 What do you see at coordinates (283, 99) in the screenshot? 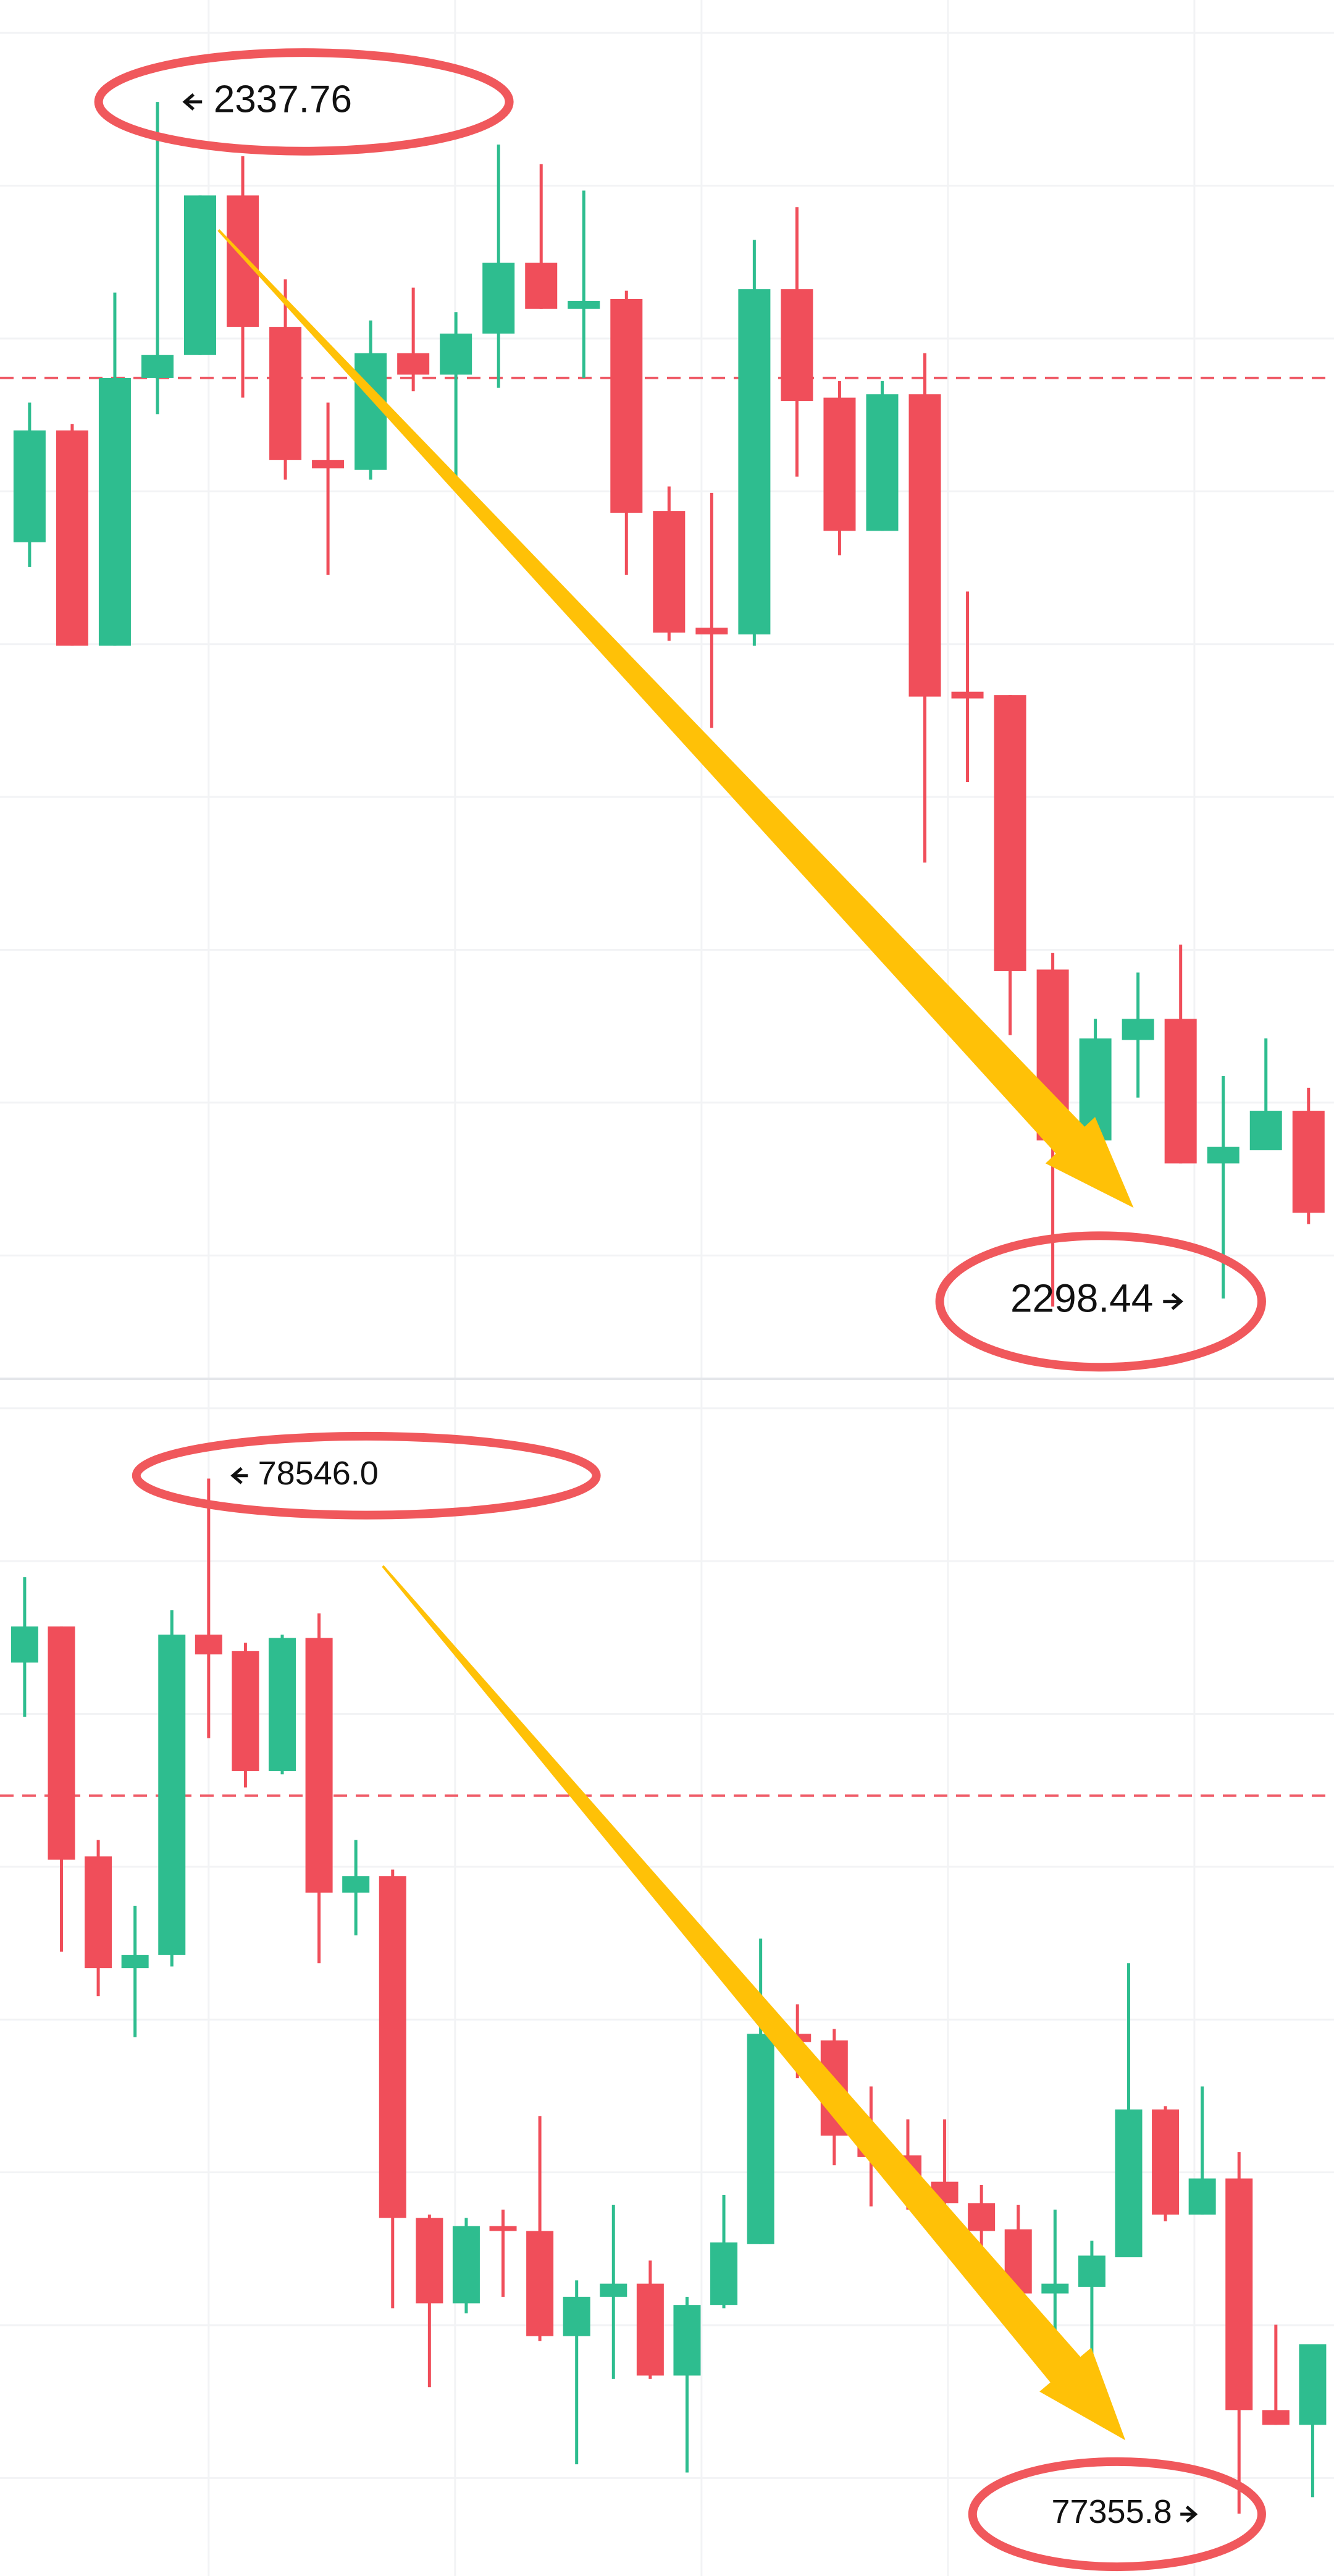
I see `price-label: 2337.76` at bounding box center [283, 99].